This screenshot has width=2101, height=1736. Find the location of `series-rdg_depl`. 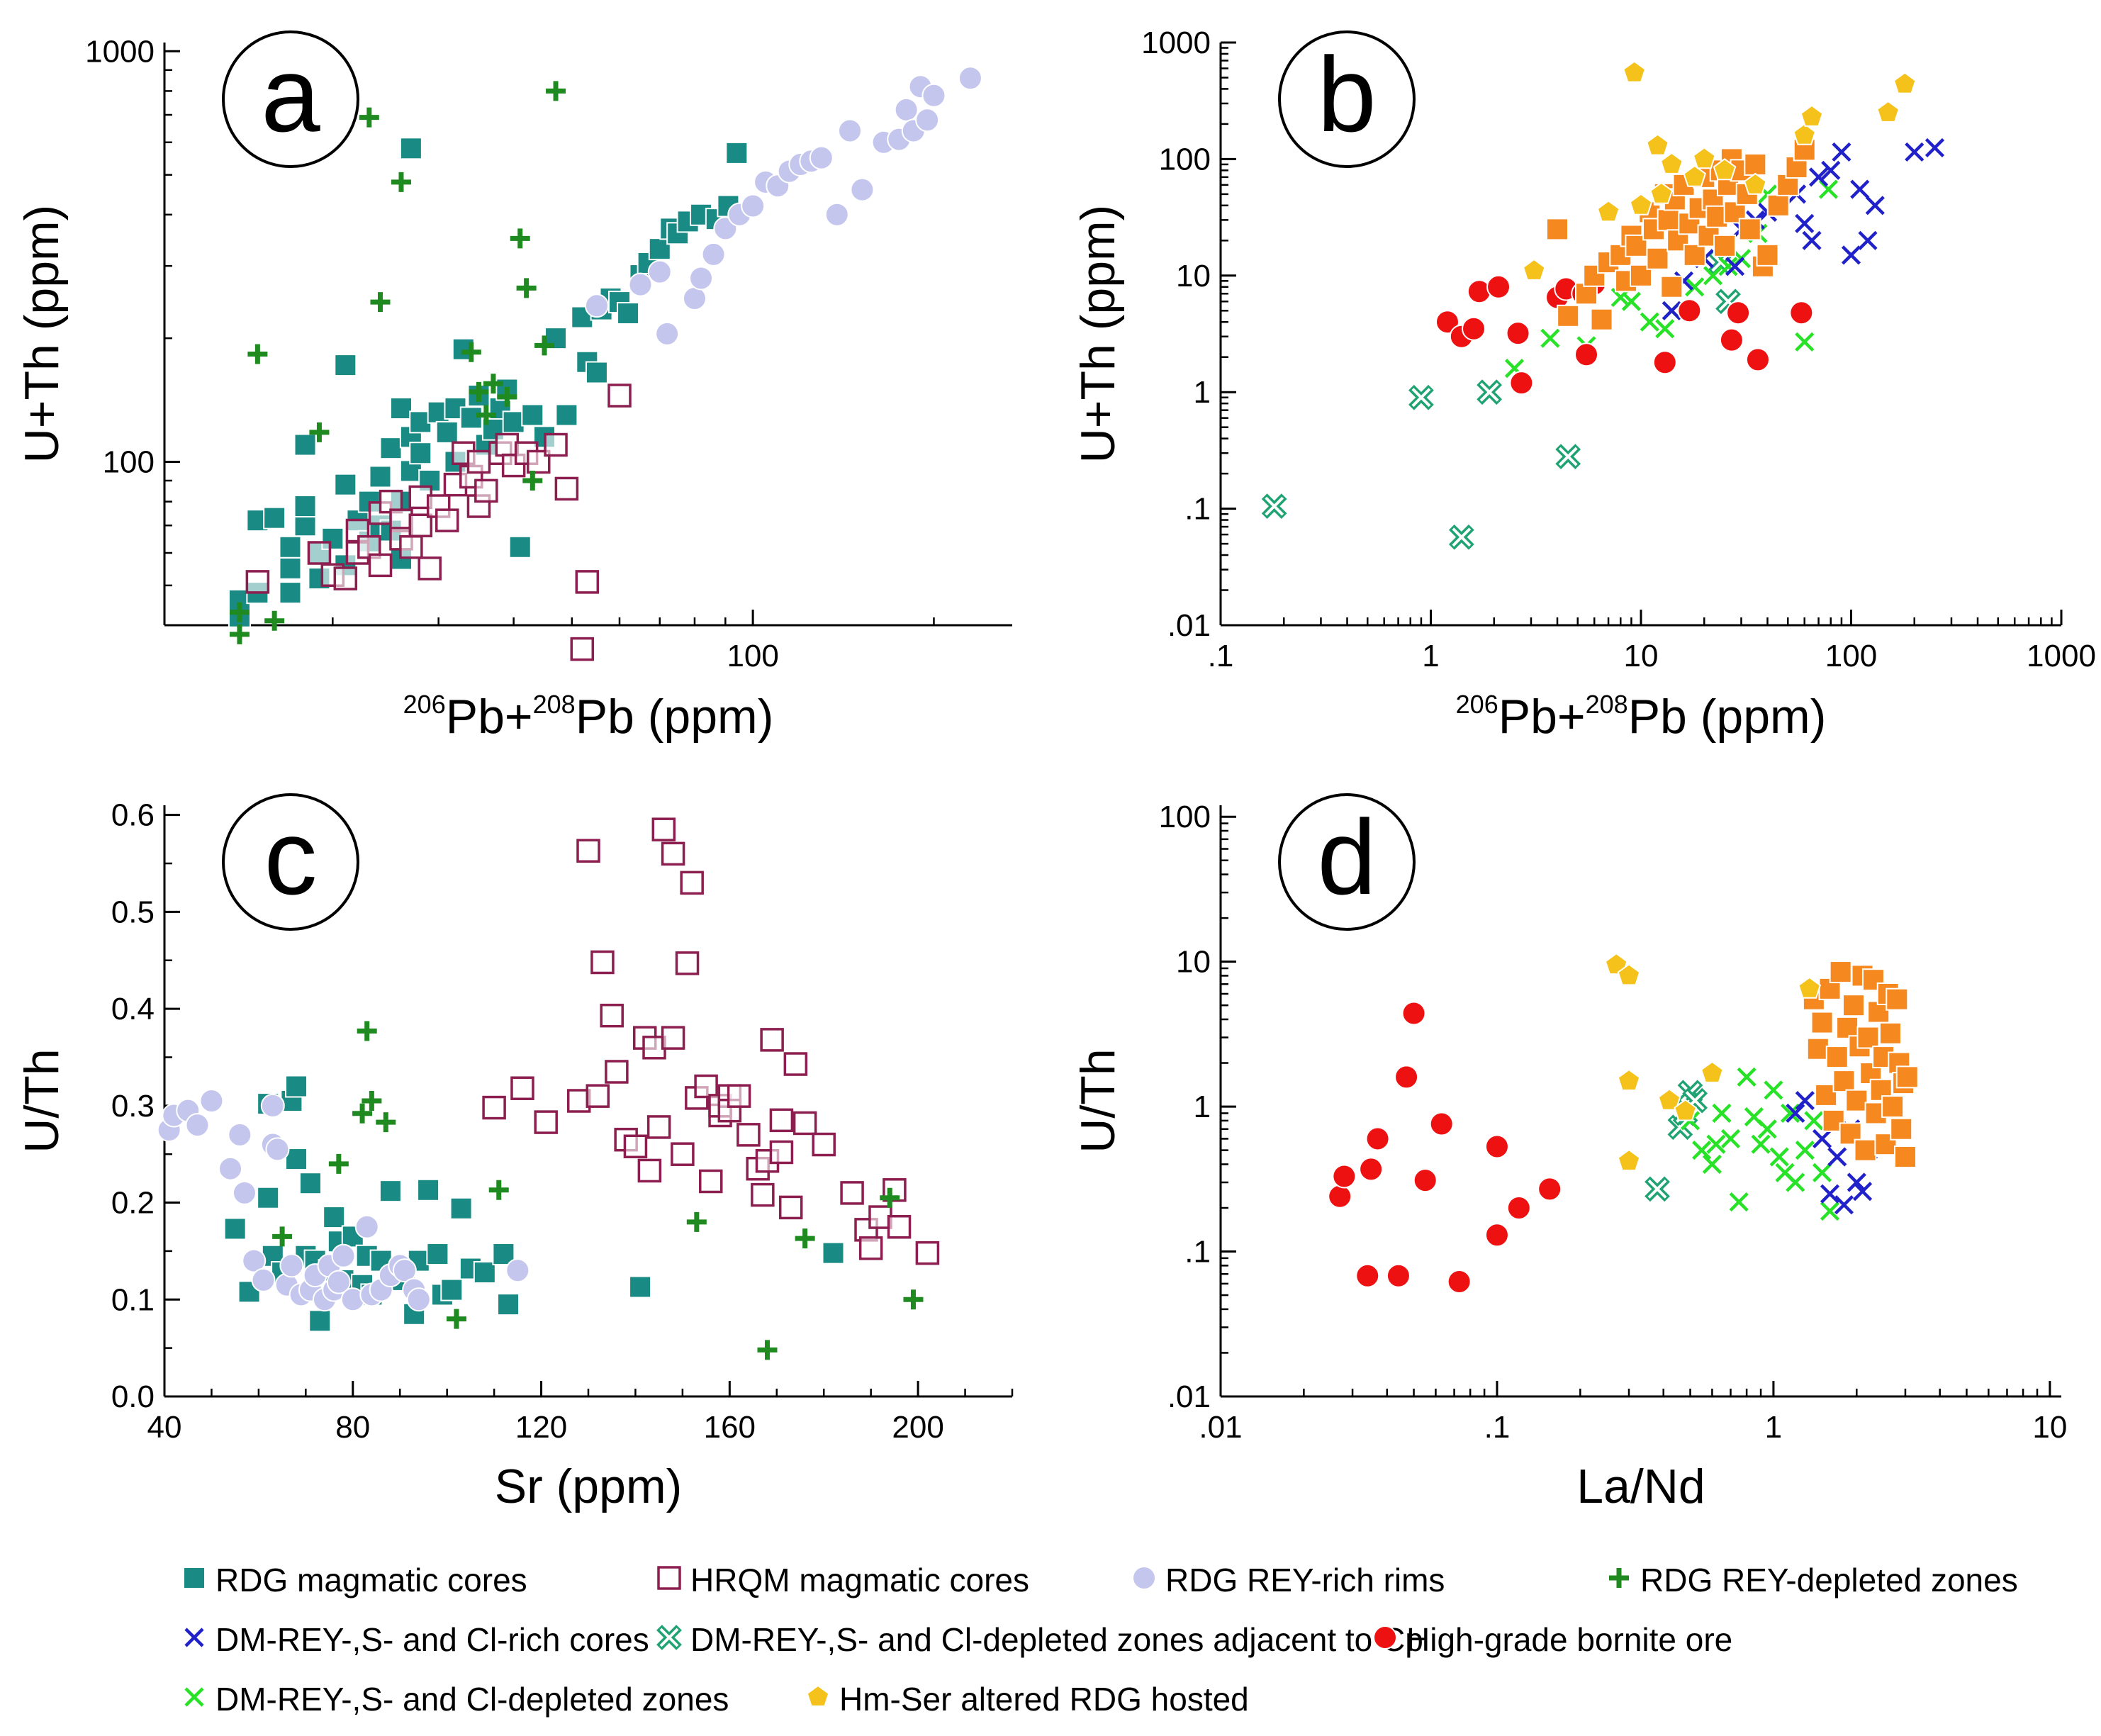

series-rdg_depl is located at coordinates (598, 1191).